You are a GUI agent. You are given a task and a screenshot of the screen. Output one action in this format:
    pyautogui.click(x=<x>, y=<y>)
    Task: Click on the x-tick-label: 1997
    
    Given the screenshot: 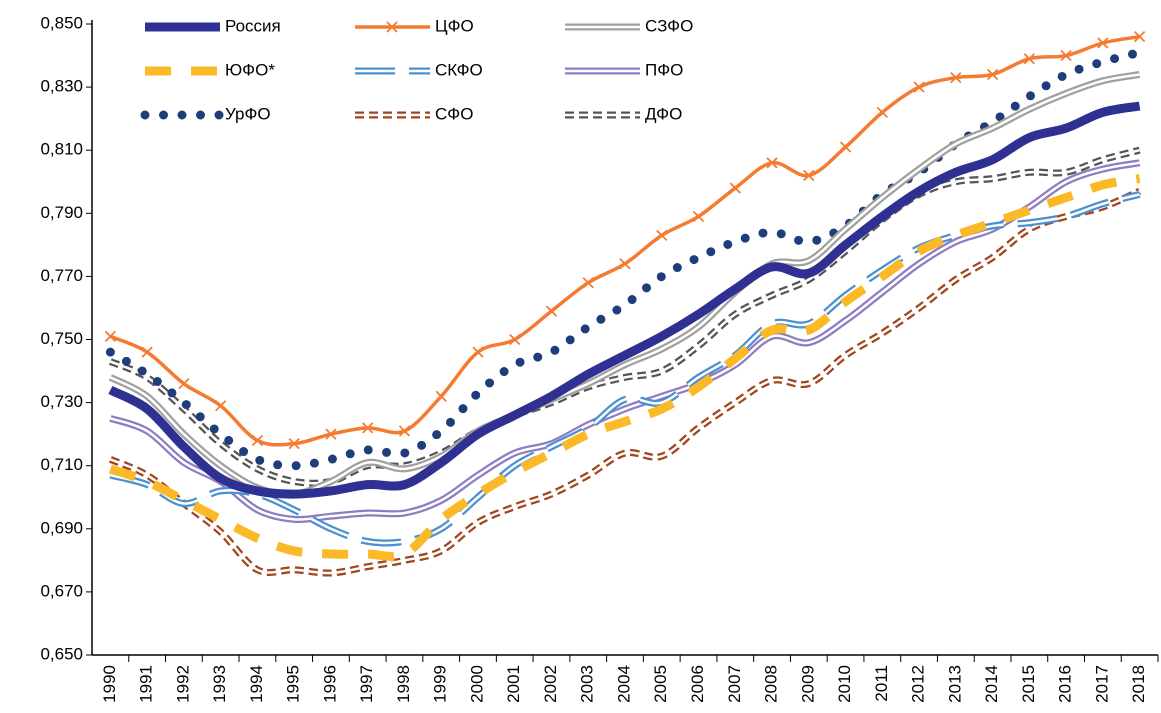 What is the action you would take?
    pyautogui.click(x=366, y=684)
    